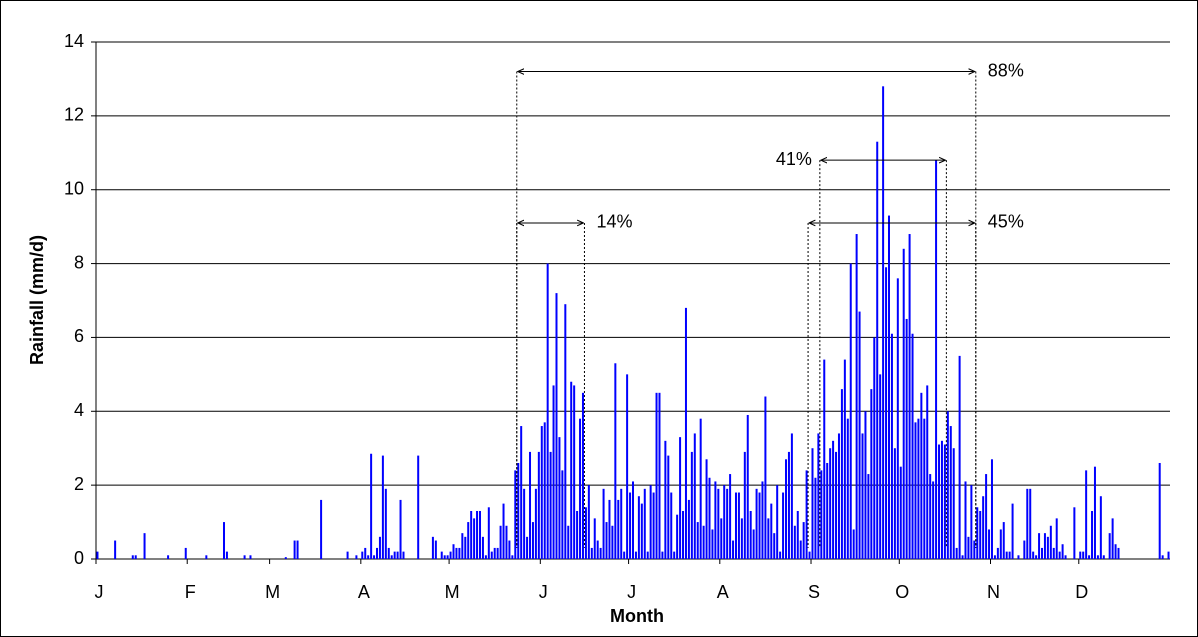  Describe the element at coordinates (190, 592) in the screenshot. I see `x-tick-label: F` at that location.